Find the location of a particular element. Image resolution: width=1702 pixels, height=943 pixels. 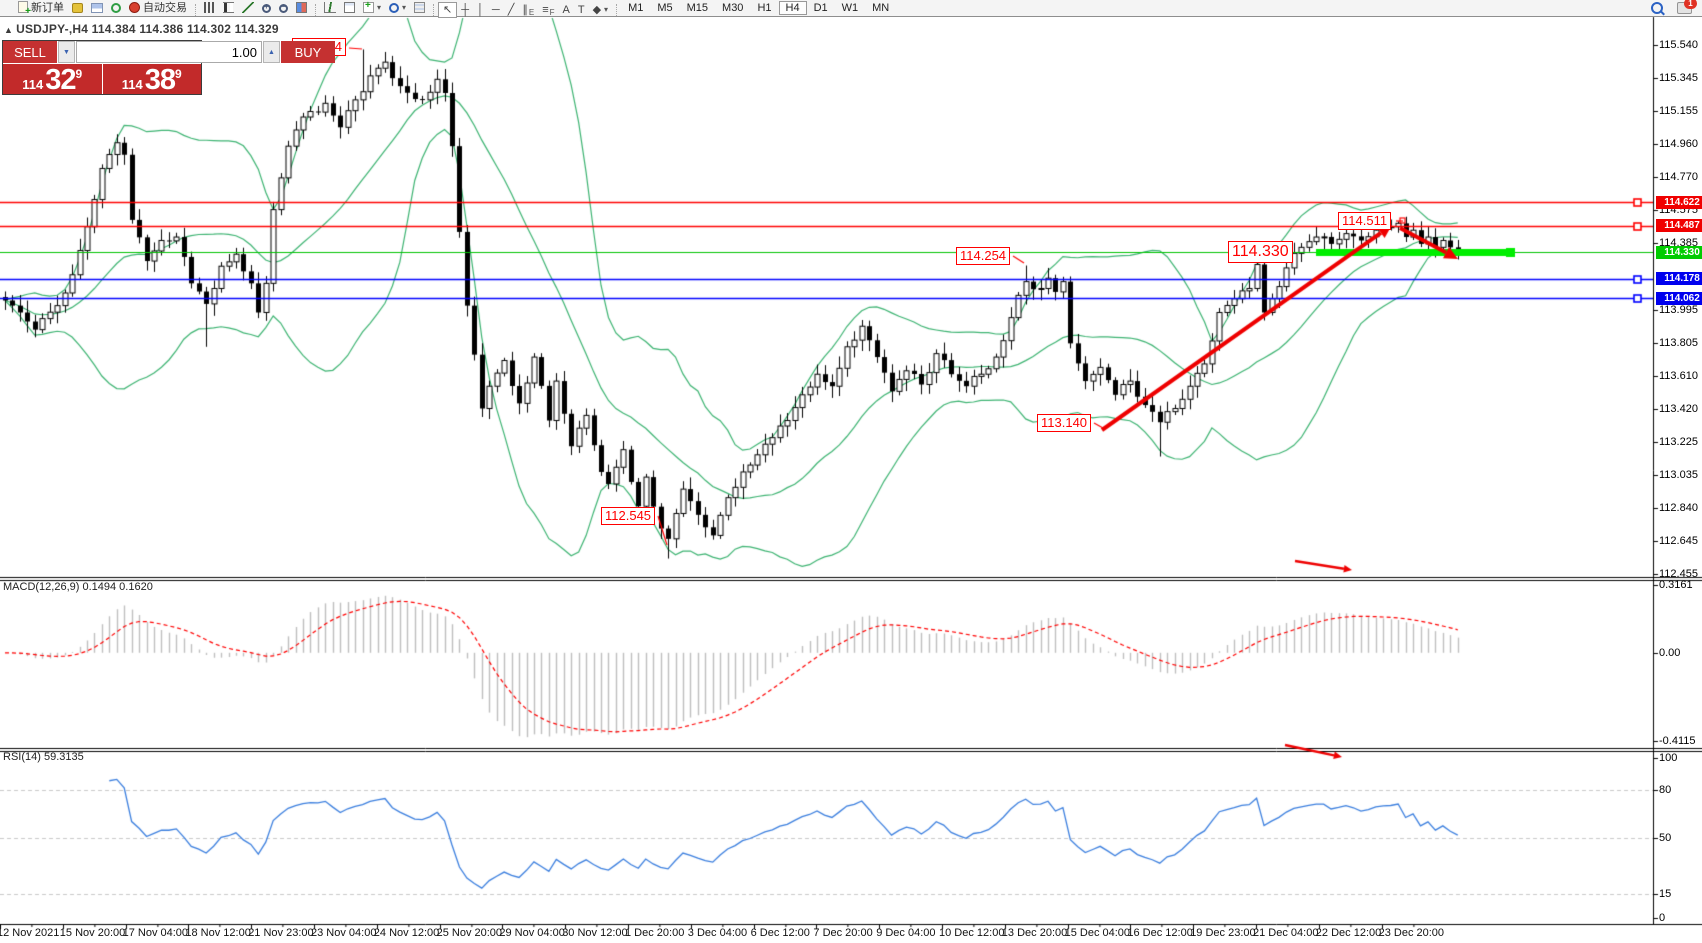

data-window-button is located at coordinates (349, 7).